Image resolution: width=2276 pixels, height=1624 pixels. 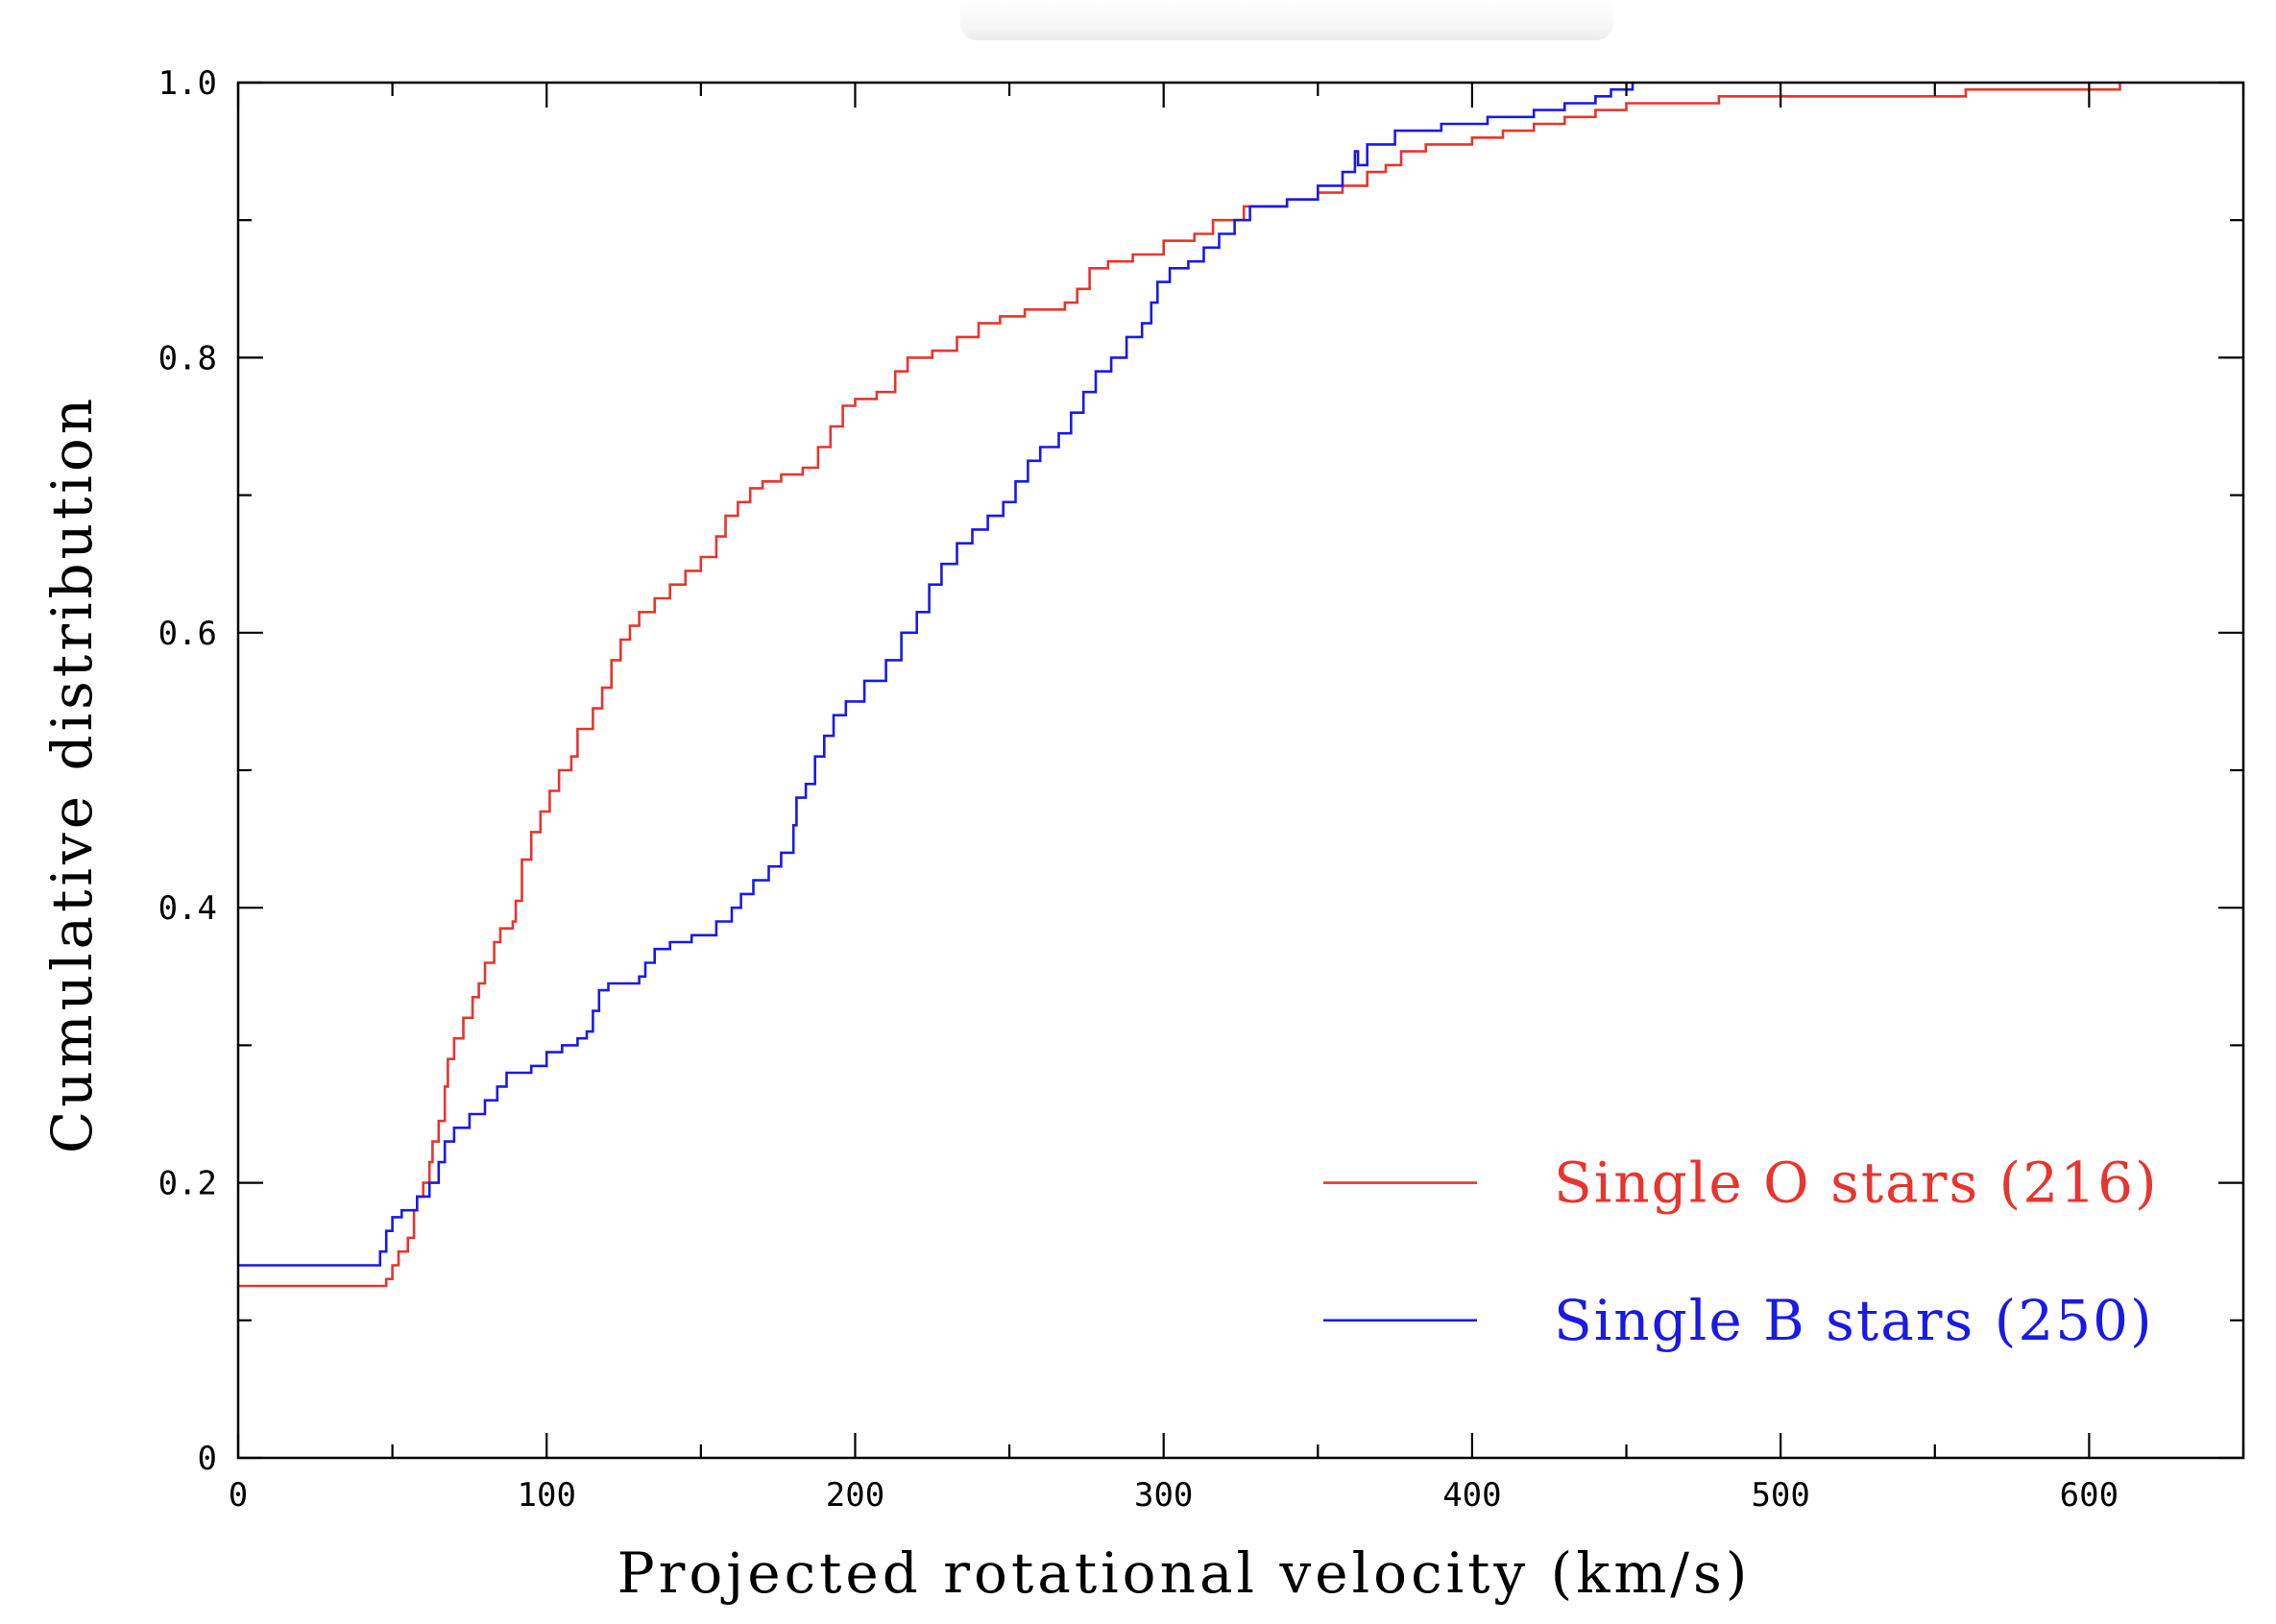 What do you see at coordinates (188, 1184) in the screenshot?
I see `y-tick-label-0.2: 0.2` at bounding box center [188, 1184].